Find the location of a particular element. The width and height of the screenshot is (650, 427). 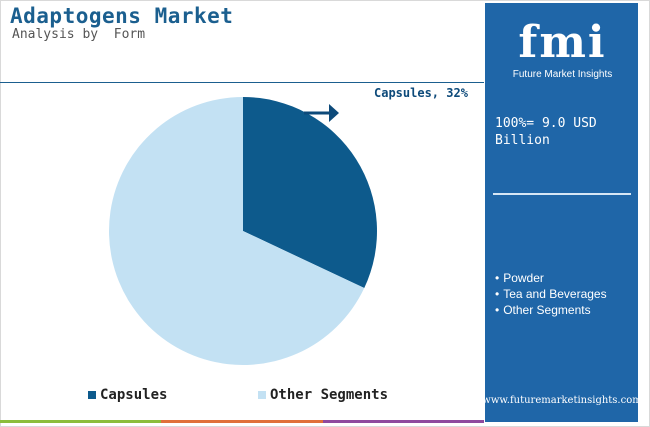

market-total: 100%= 9.0 USD Billion is located at coordinates (546, 132).